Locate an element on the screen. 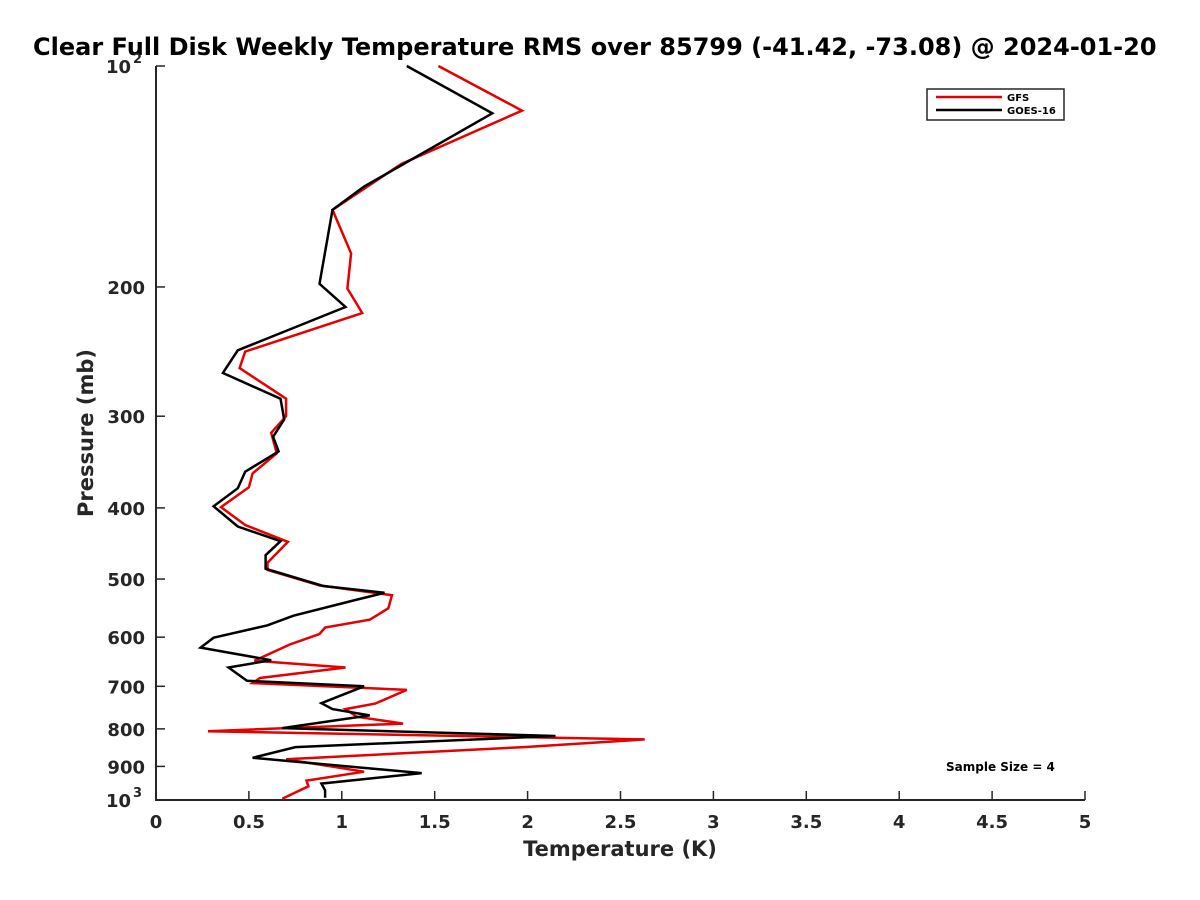  legend-label-gfs: GFS is located at coordinates (1018, 98).